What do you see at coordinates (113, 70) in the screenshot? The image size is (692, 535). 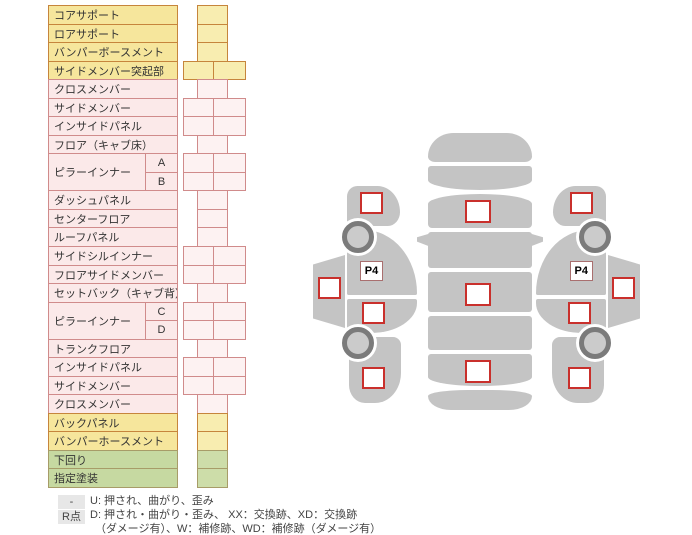 I see `part-label: サイドメンバー突起部` at bounding box center [113, 70].